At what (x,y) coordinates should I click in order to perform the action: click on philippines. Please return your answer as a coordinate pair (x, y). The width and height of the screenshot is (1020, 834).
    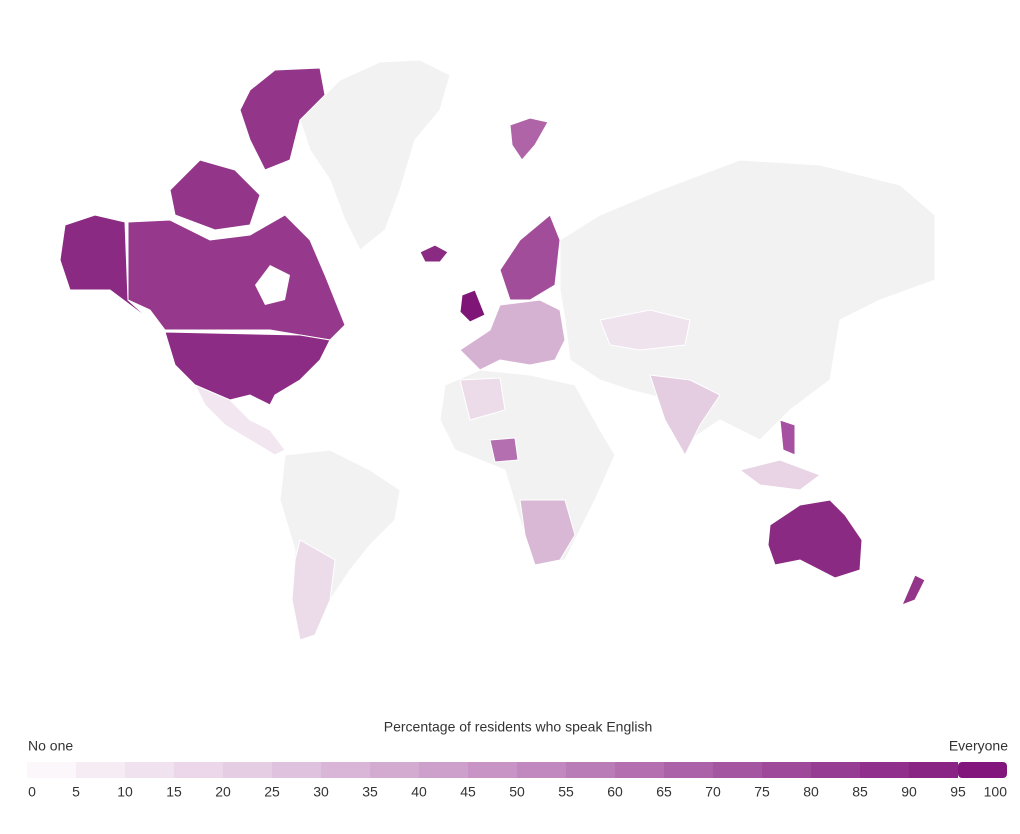
    Looking at the image, I should click on (787, 437).